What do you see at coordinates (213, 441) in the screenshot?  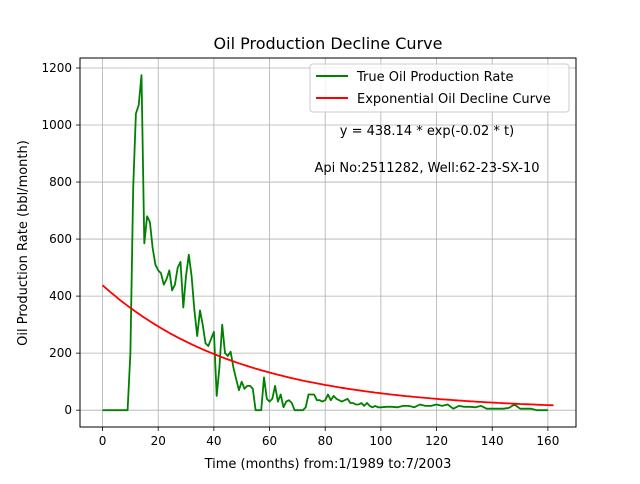 I see `x-tick-label: 40` at bounding box center [213, 441].